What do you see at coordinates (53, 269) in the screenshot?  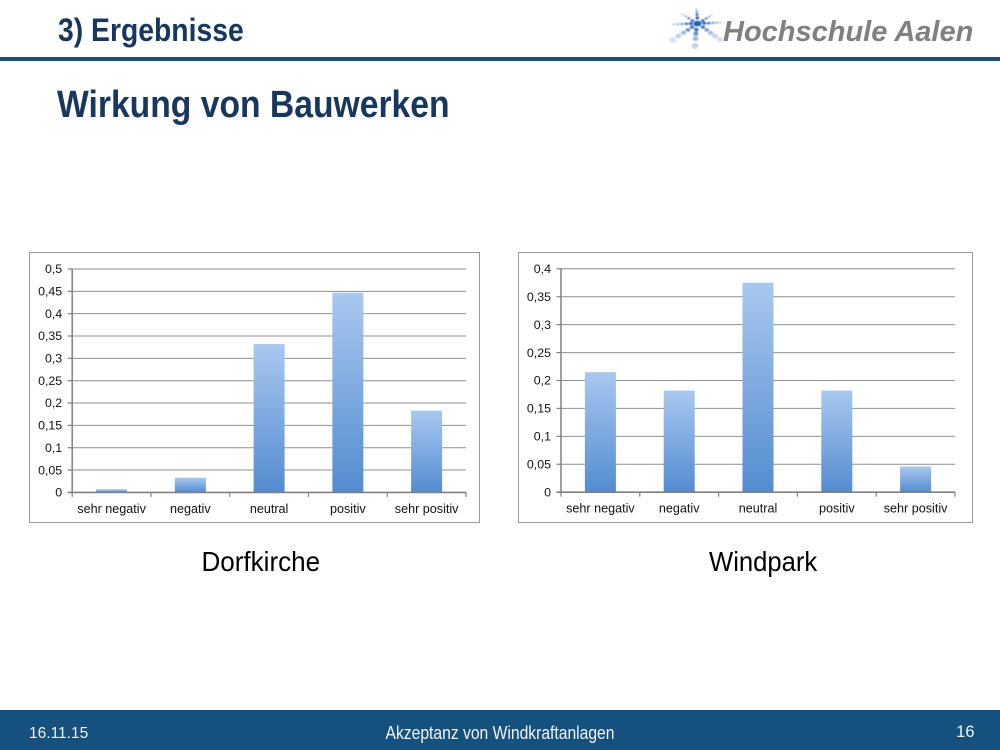 I see `svg-text: 0,5` at bounding box center [53, 269].